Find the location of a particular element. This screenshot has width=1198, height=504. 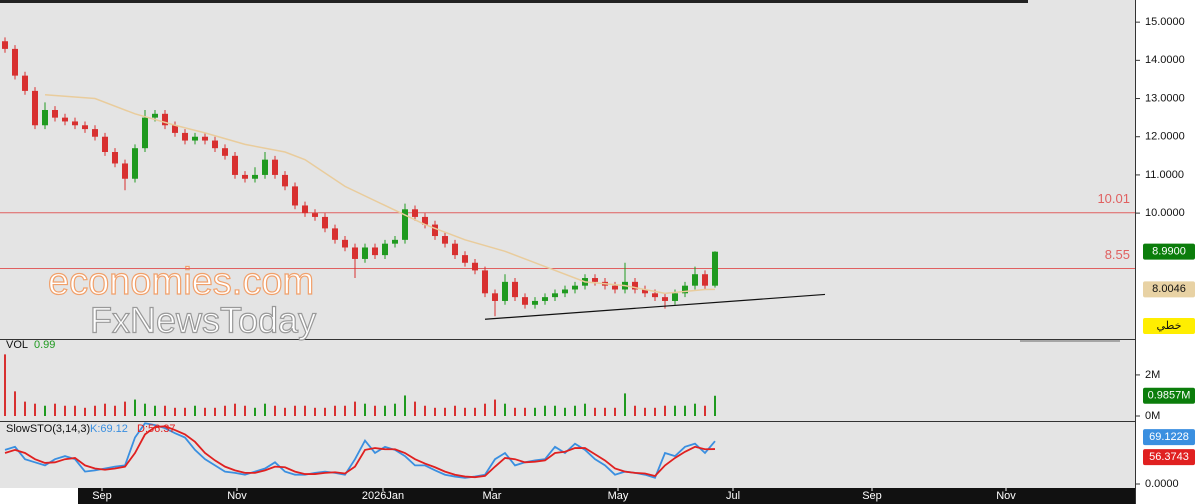

y-tick-label: 14.0000 is located at coordinates (1165, 60).